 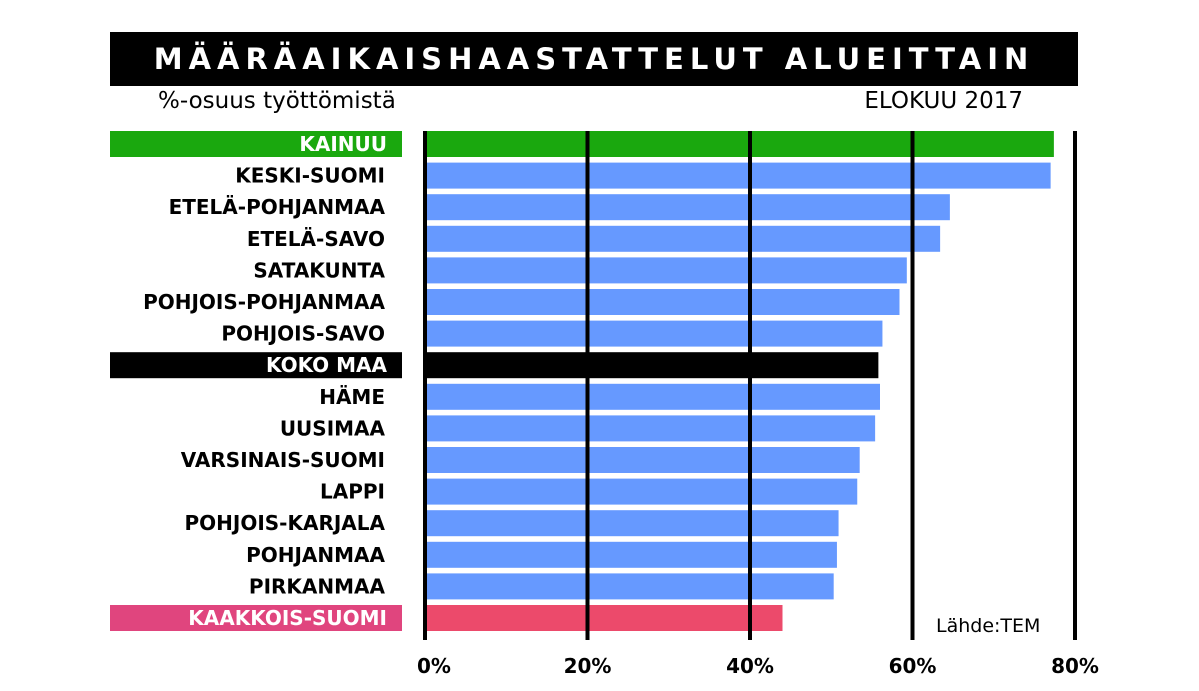 I want to click on bar-pirkanmaa, so click(x=629, y=586).